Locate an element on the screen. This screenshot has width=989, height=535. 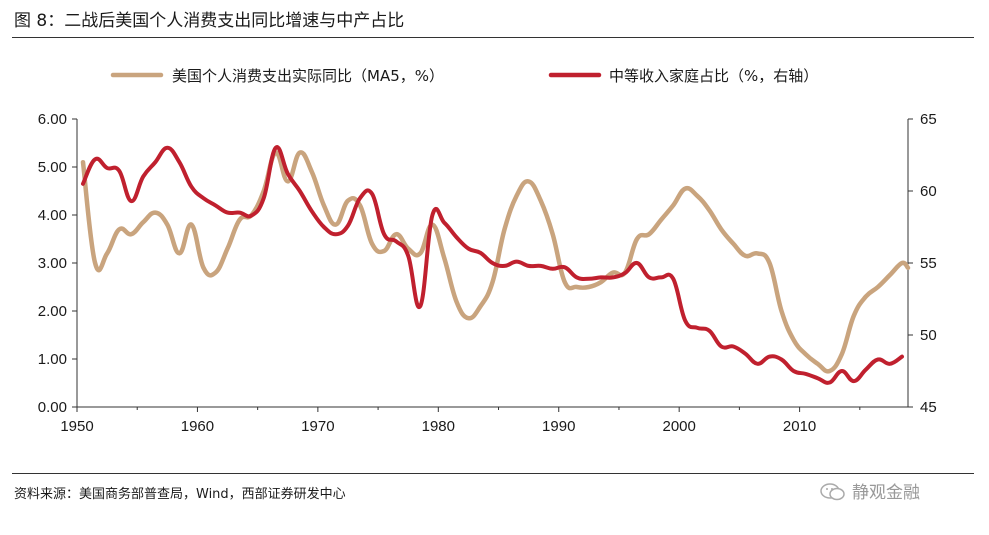
legend-label-series-middle-income-share: 中等收入家庭占比（%，右轴） is located at coordinates (713, 76).